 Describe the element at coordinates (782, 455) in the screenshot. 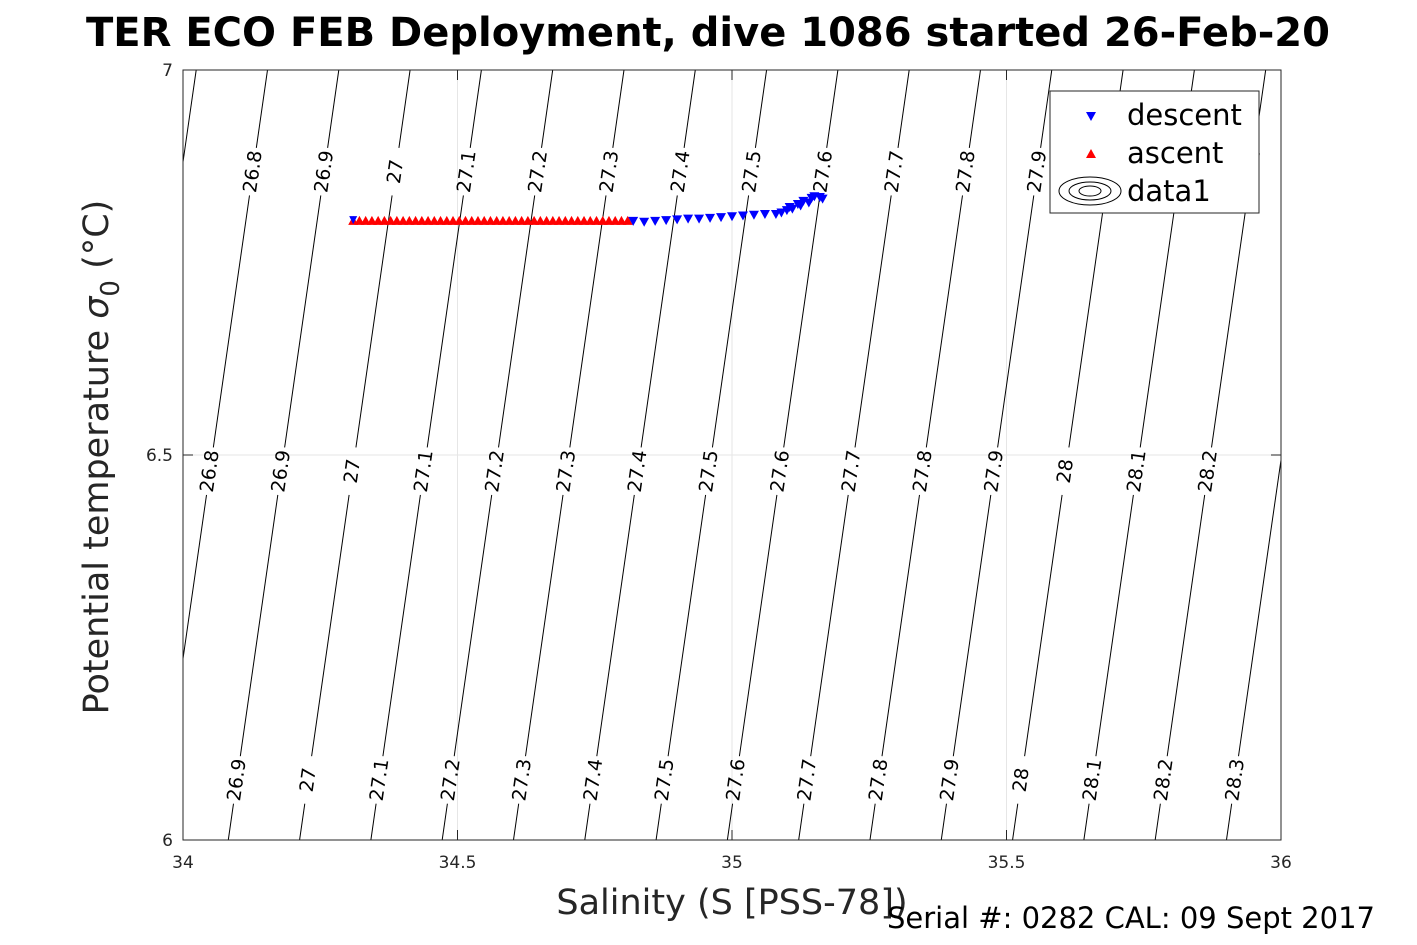

I see `isopycnal-27.6` at that location.